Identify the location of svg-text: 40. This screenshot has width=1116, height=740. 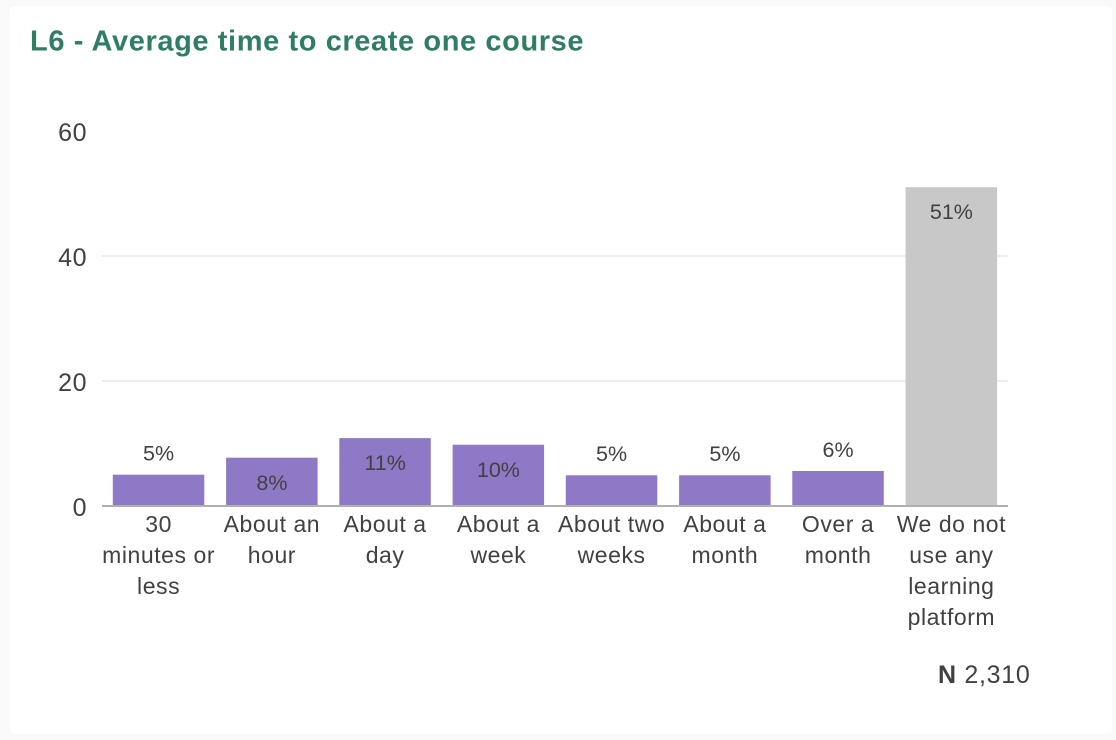
(72, 258).